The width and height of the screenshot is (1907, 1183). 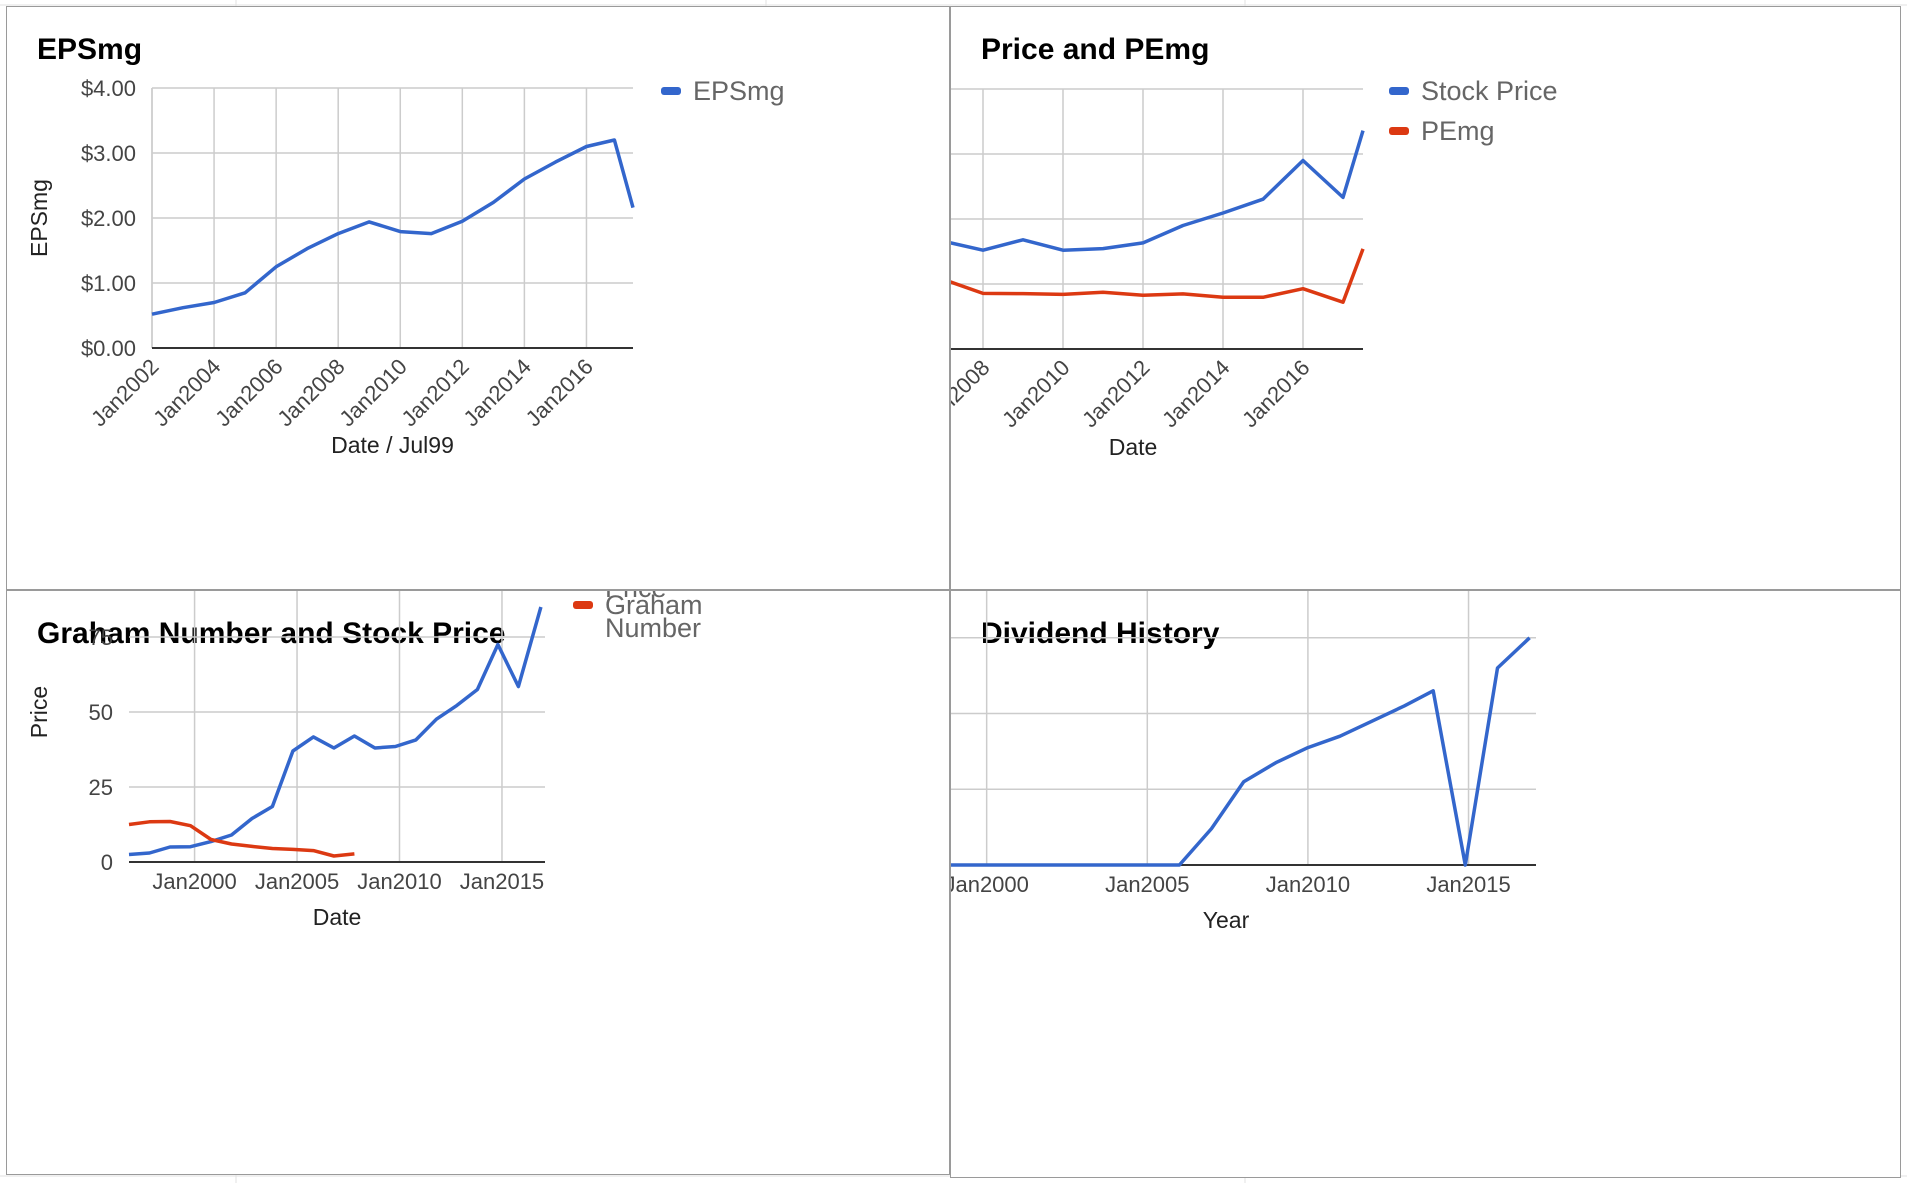 I want to click on y-tick-label: 0, so click(x=107, y=862).